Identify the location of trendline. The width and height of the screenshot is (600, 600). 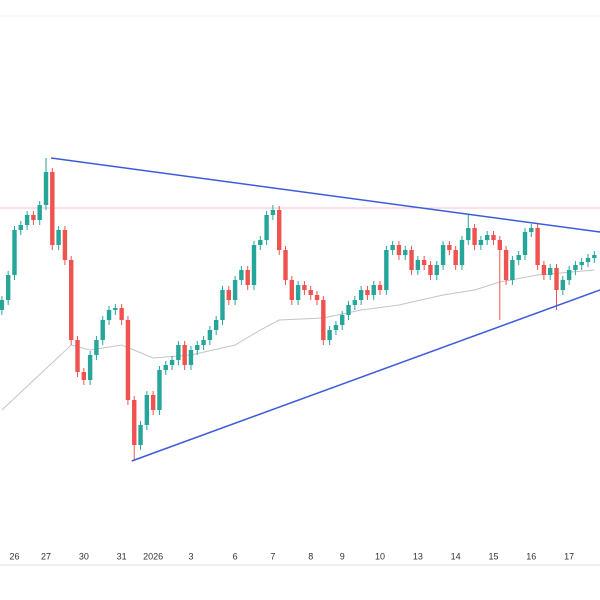
(325, 195).